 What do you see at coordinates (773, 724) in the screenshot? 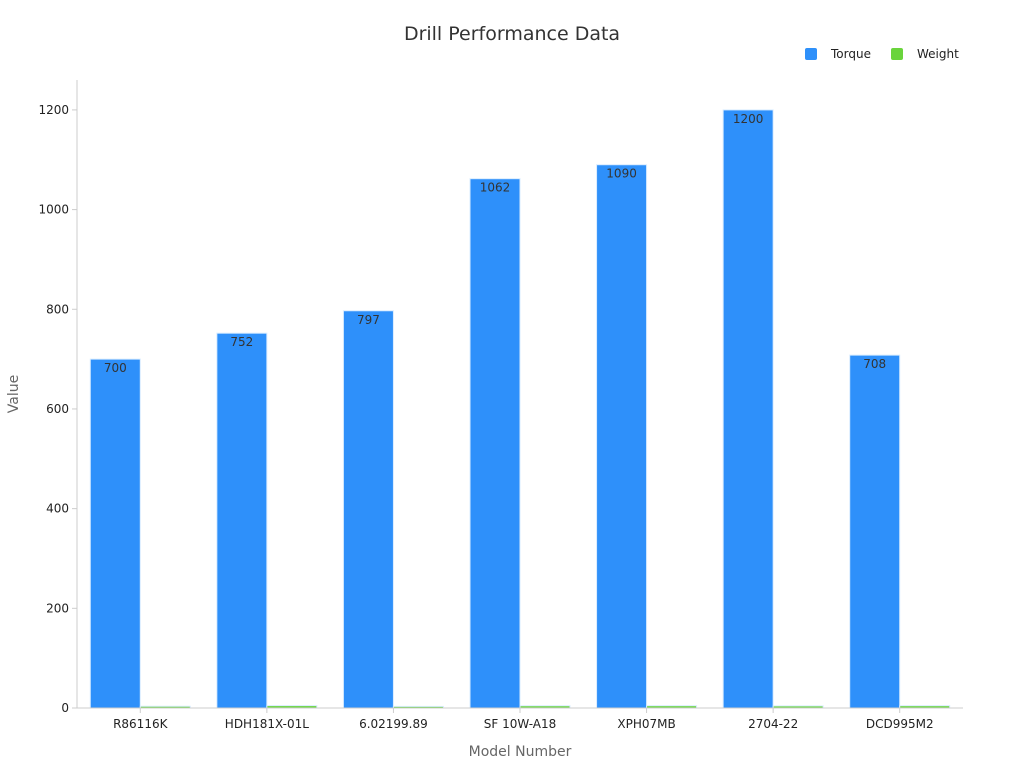
I see `x-tick-label: 2704-22` at bounding box center [773, 724].